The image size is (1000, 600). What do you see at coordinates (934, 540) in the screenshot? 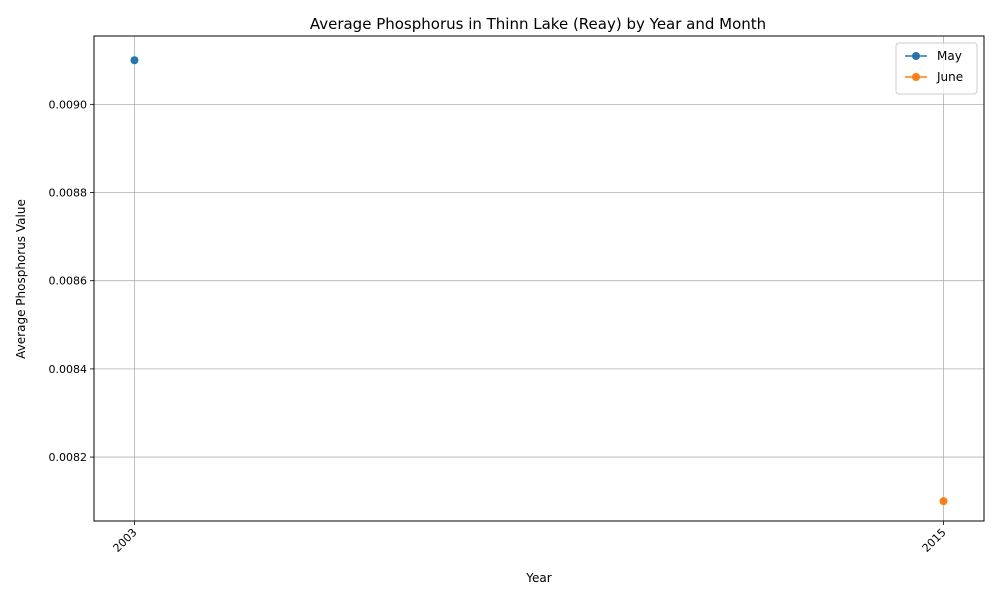
I see `x-tick-label: 2015` at bounding box center [934, 540].